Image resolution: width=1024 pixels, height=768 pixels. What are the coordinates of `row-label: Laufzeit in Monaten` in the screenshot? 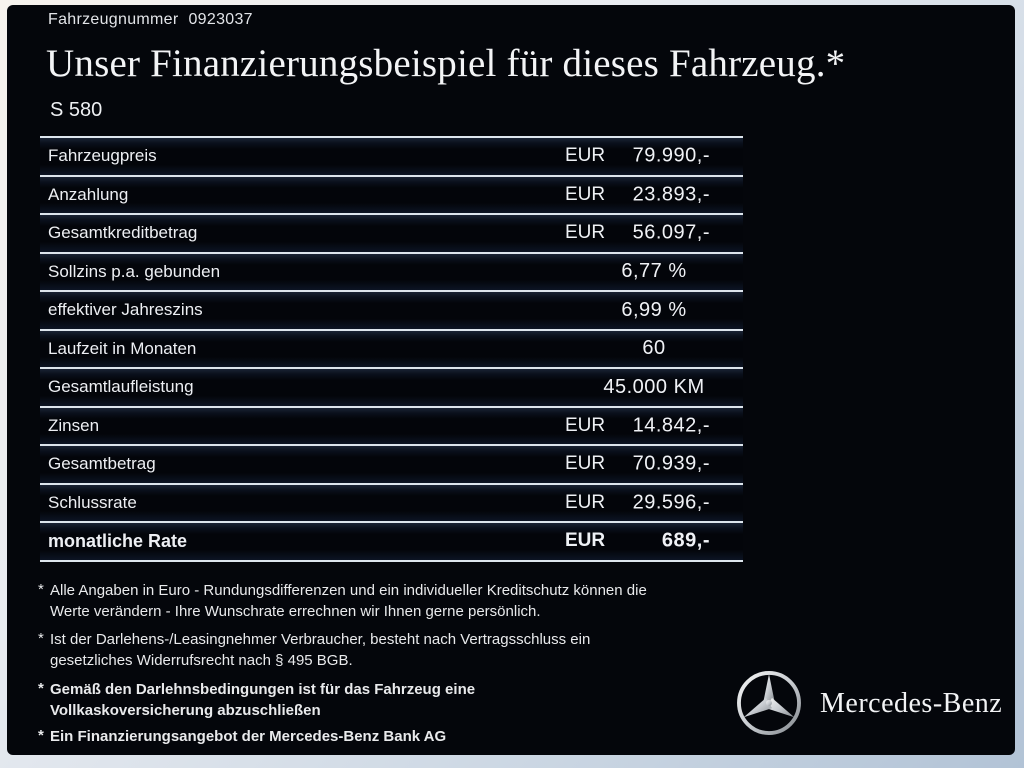 It's located at (122, 348).